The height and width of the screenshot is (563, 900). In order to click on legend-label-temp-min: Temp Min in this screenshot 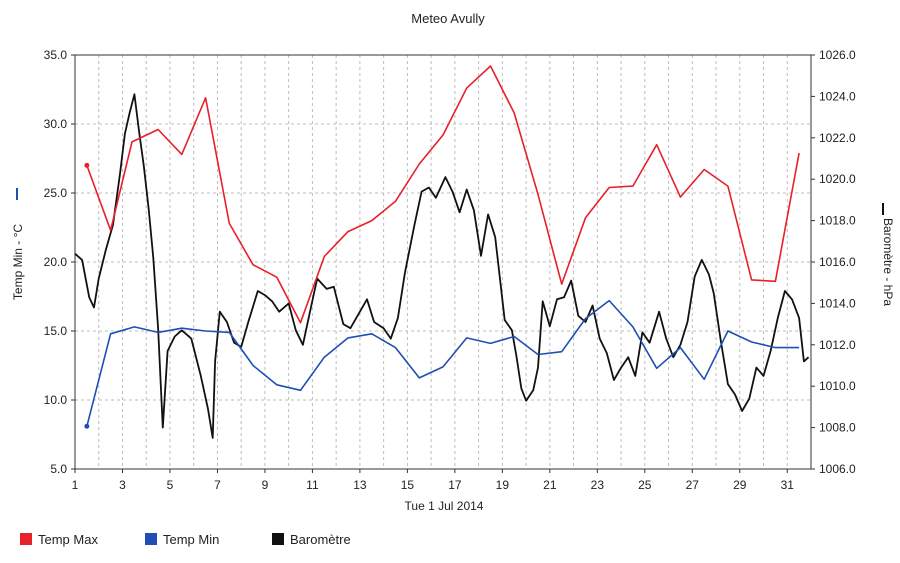, I will do `click(191, 539)`.